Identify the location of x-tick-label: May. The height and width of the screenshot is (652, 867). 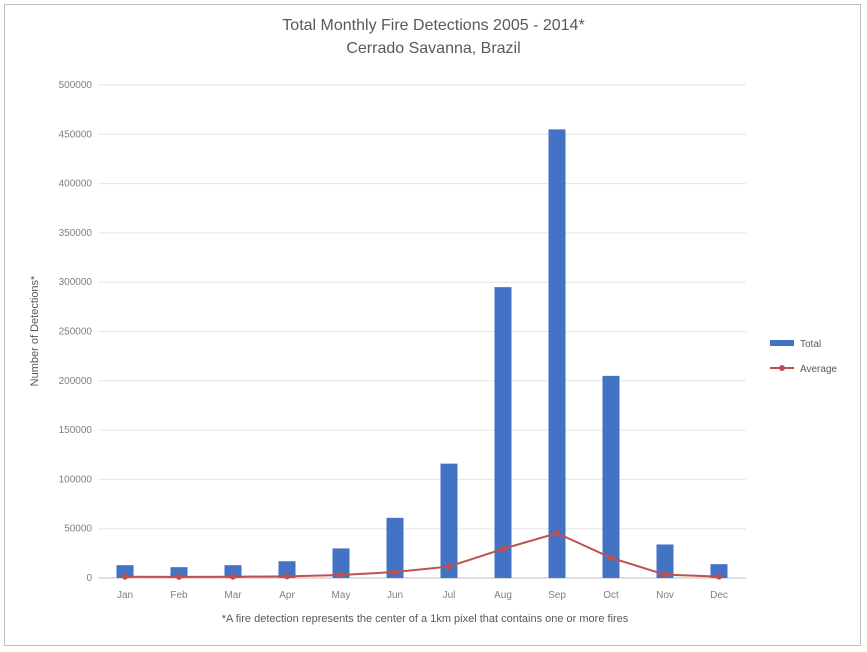
(341, 595).